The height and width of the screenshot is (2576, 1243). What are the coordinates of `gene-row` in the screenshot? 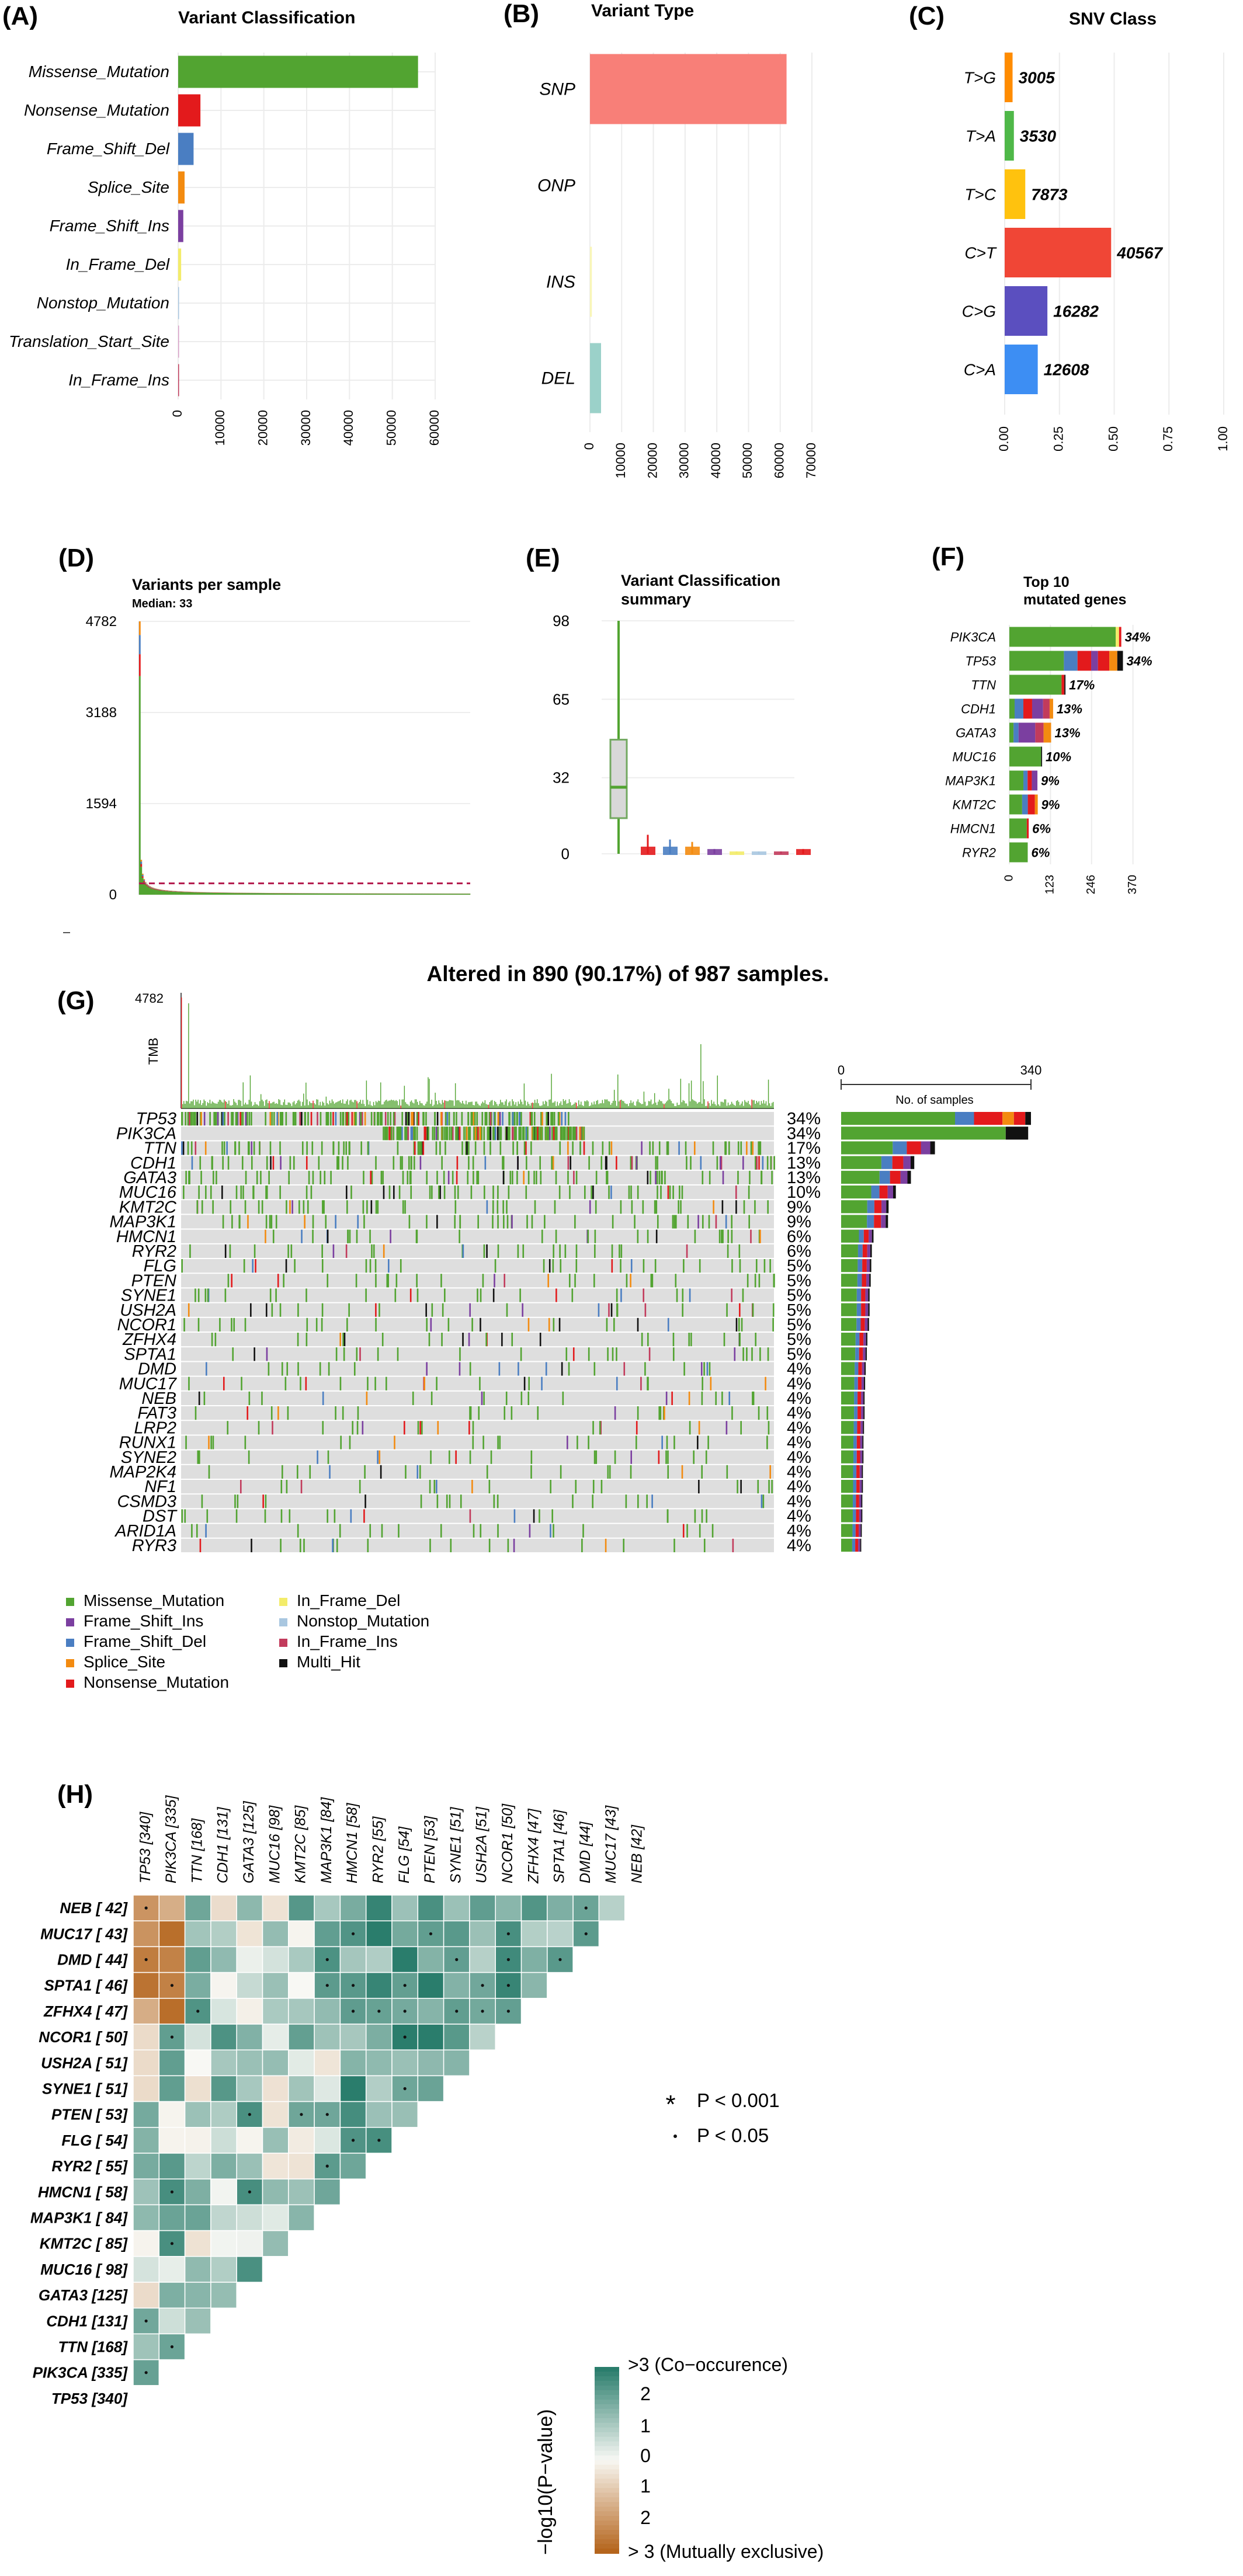 It's located at (477, 1251).